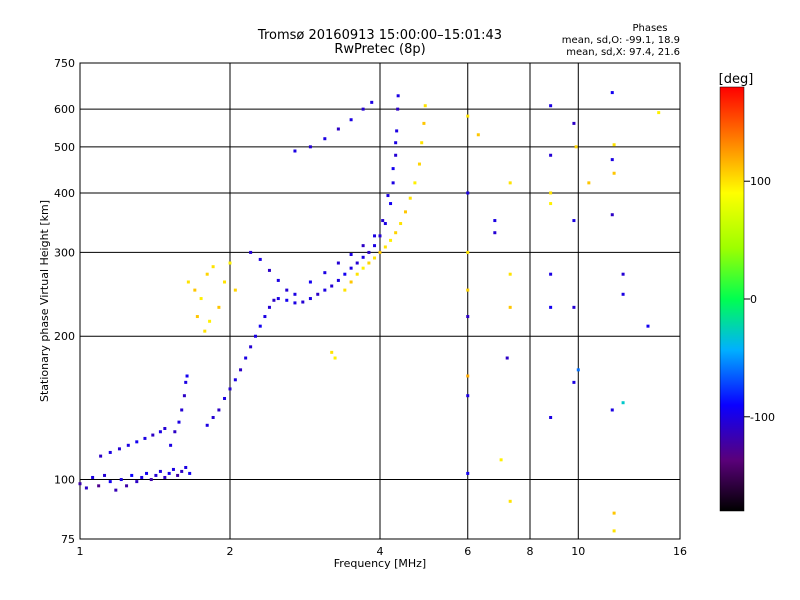  What do you see at coordinates (230, 551) in the screenshot?
I see `x-tick-label: 2` at bounding box center [230, 551].